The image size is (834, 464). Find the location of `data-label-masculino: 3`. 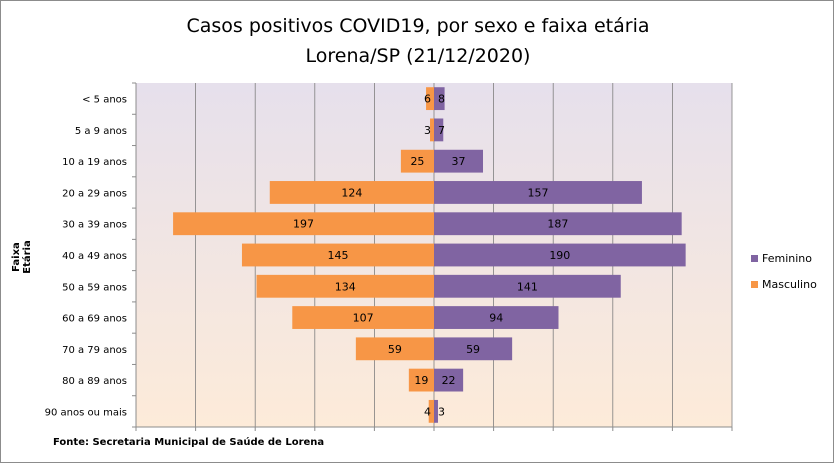

data-label-masculino: 3 is located at coordinates (427, 130).